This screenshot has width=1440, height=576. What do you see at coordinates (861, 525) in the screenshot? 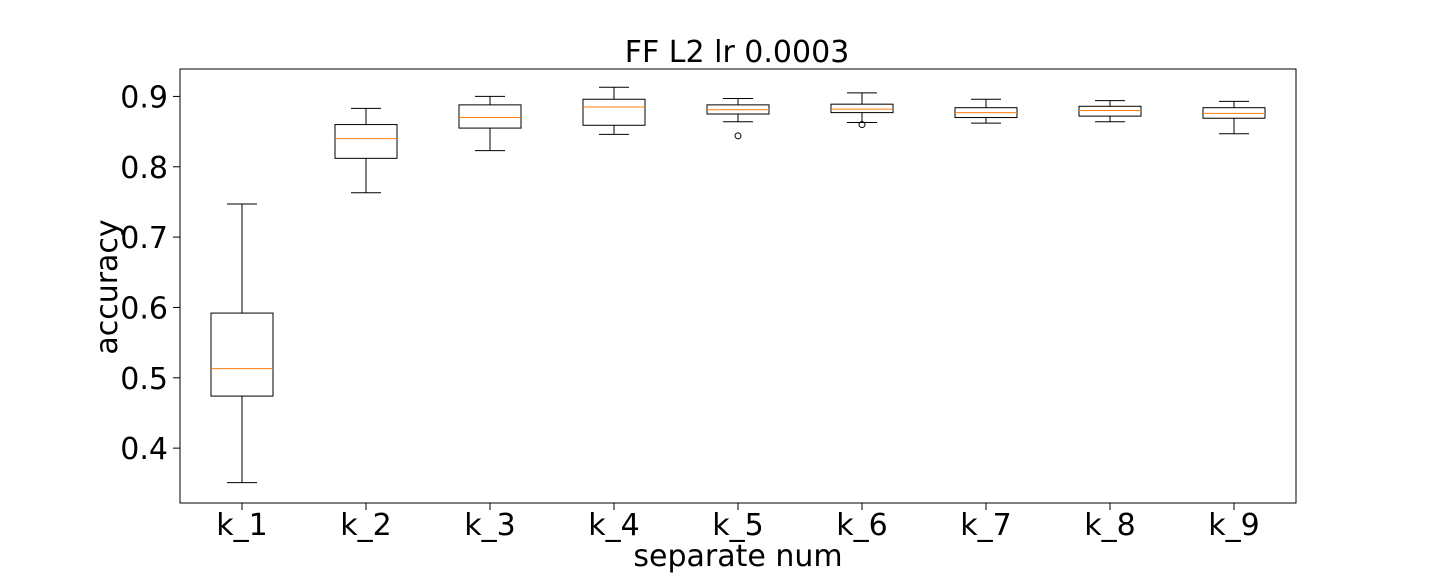
I see `x-tick-label: k_6` at bounding box center [861, 525].